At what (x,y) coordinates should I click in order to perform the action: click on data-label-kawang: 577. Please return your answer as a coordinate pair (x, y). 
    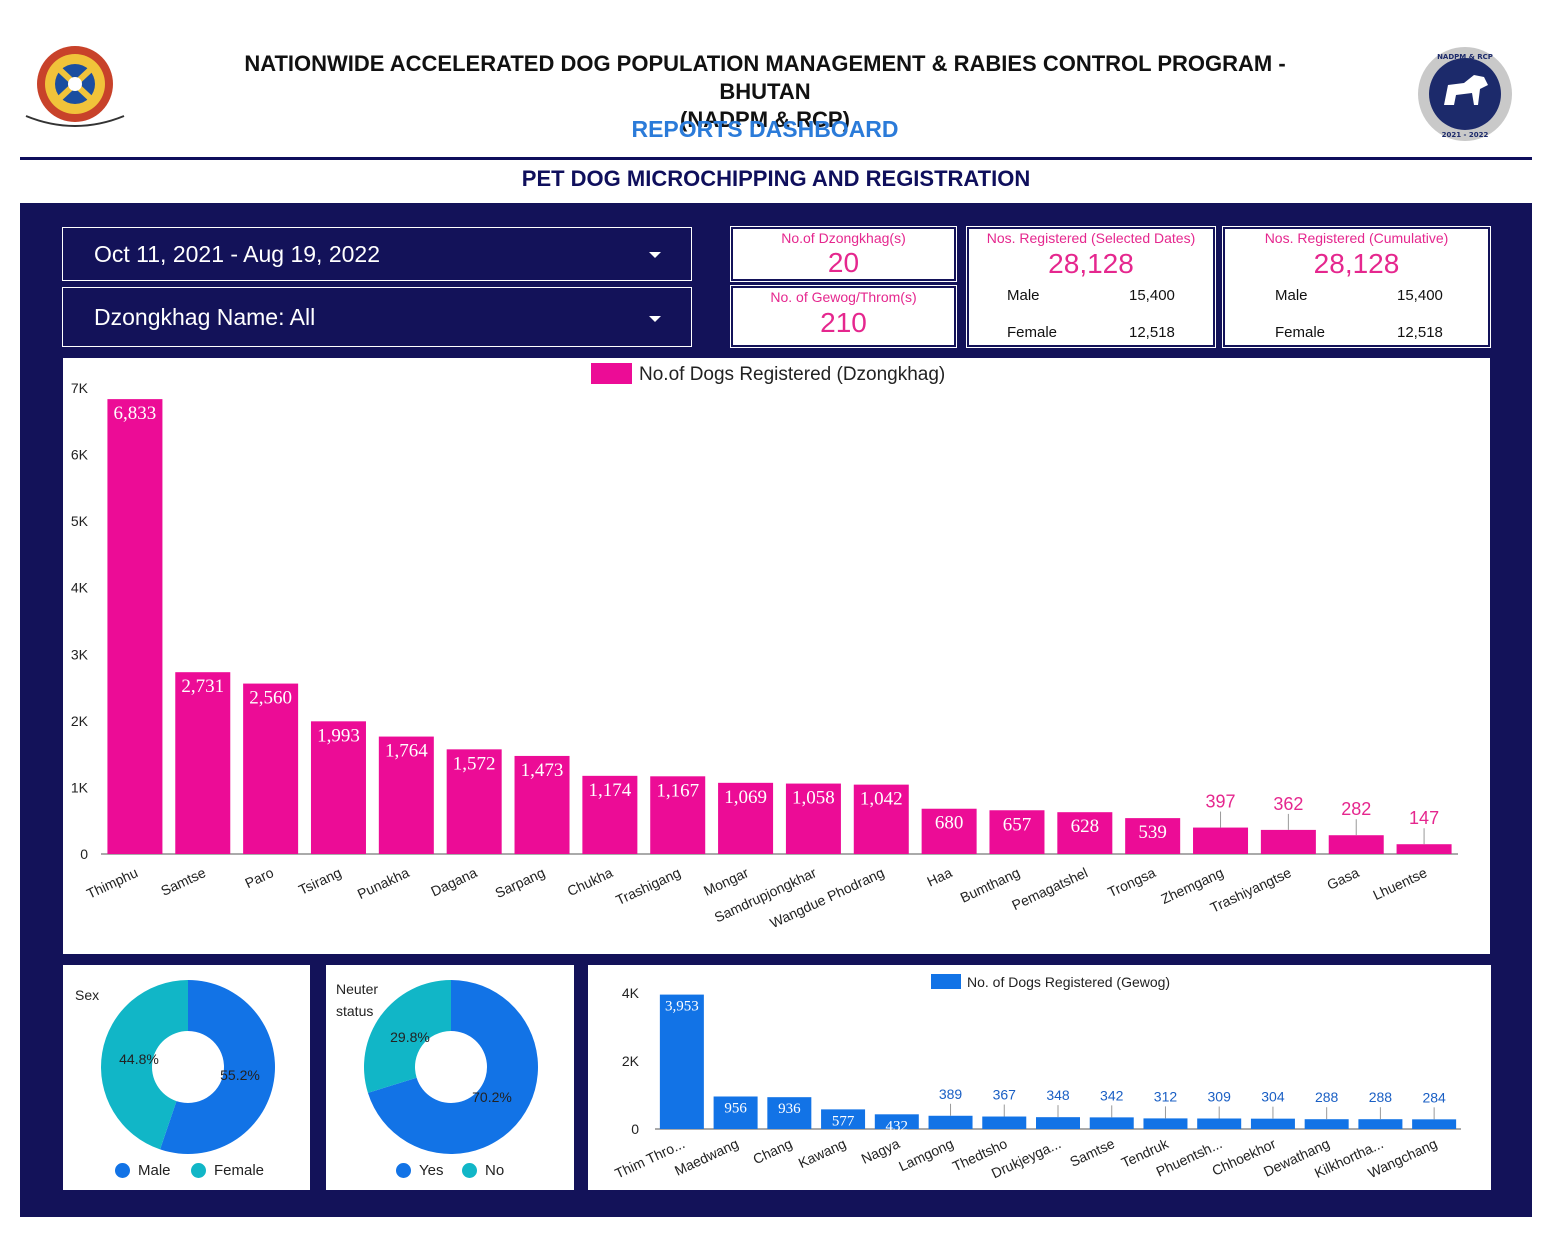
    Looking at the image, I should click on (843, 1121).